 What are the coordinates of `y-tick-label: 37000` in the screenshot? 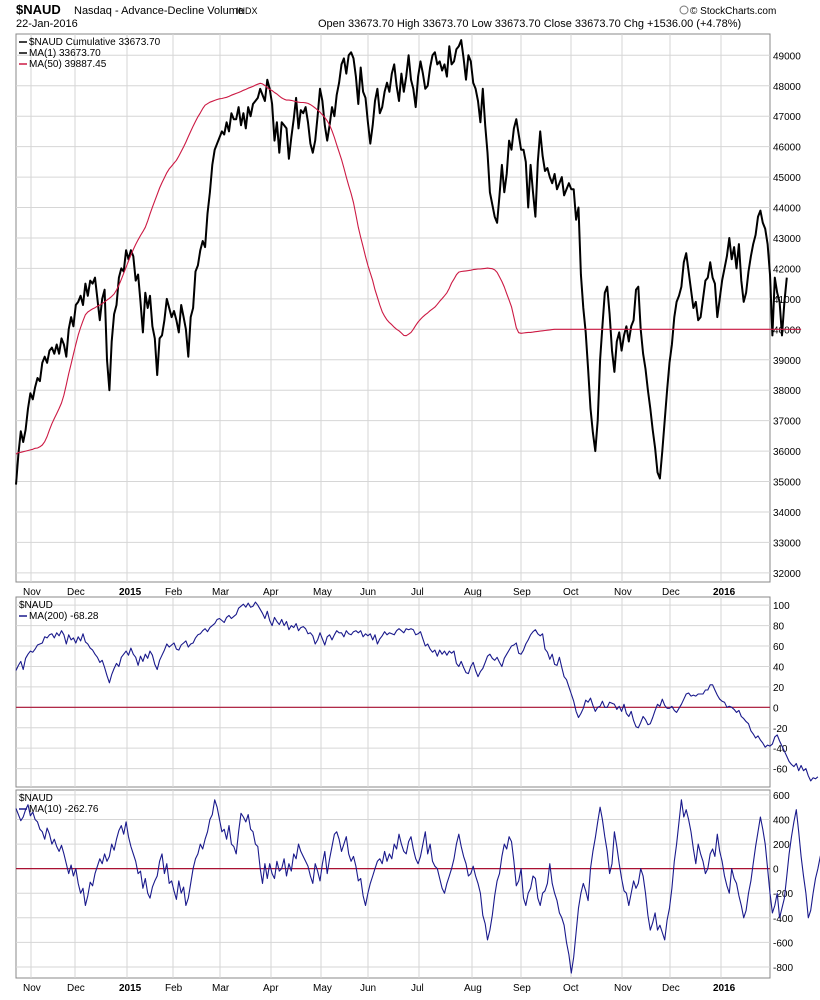 It's located at (787, 422).